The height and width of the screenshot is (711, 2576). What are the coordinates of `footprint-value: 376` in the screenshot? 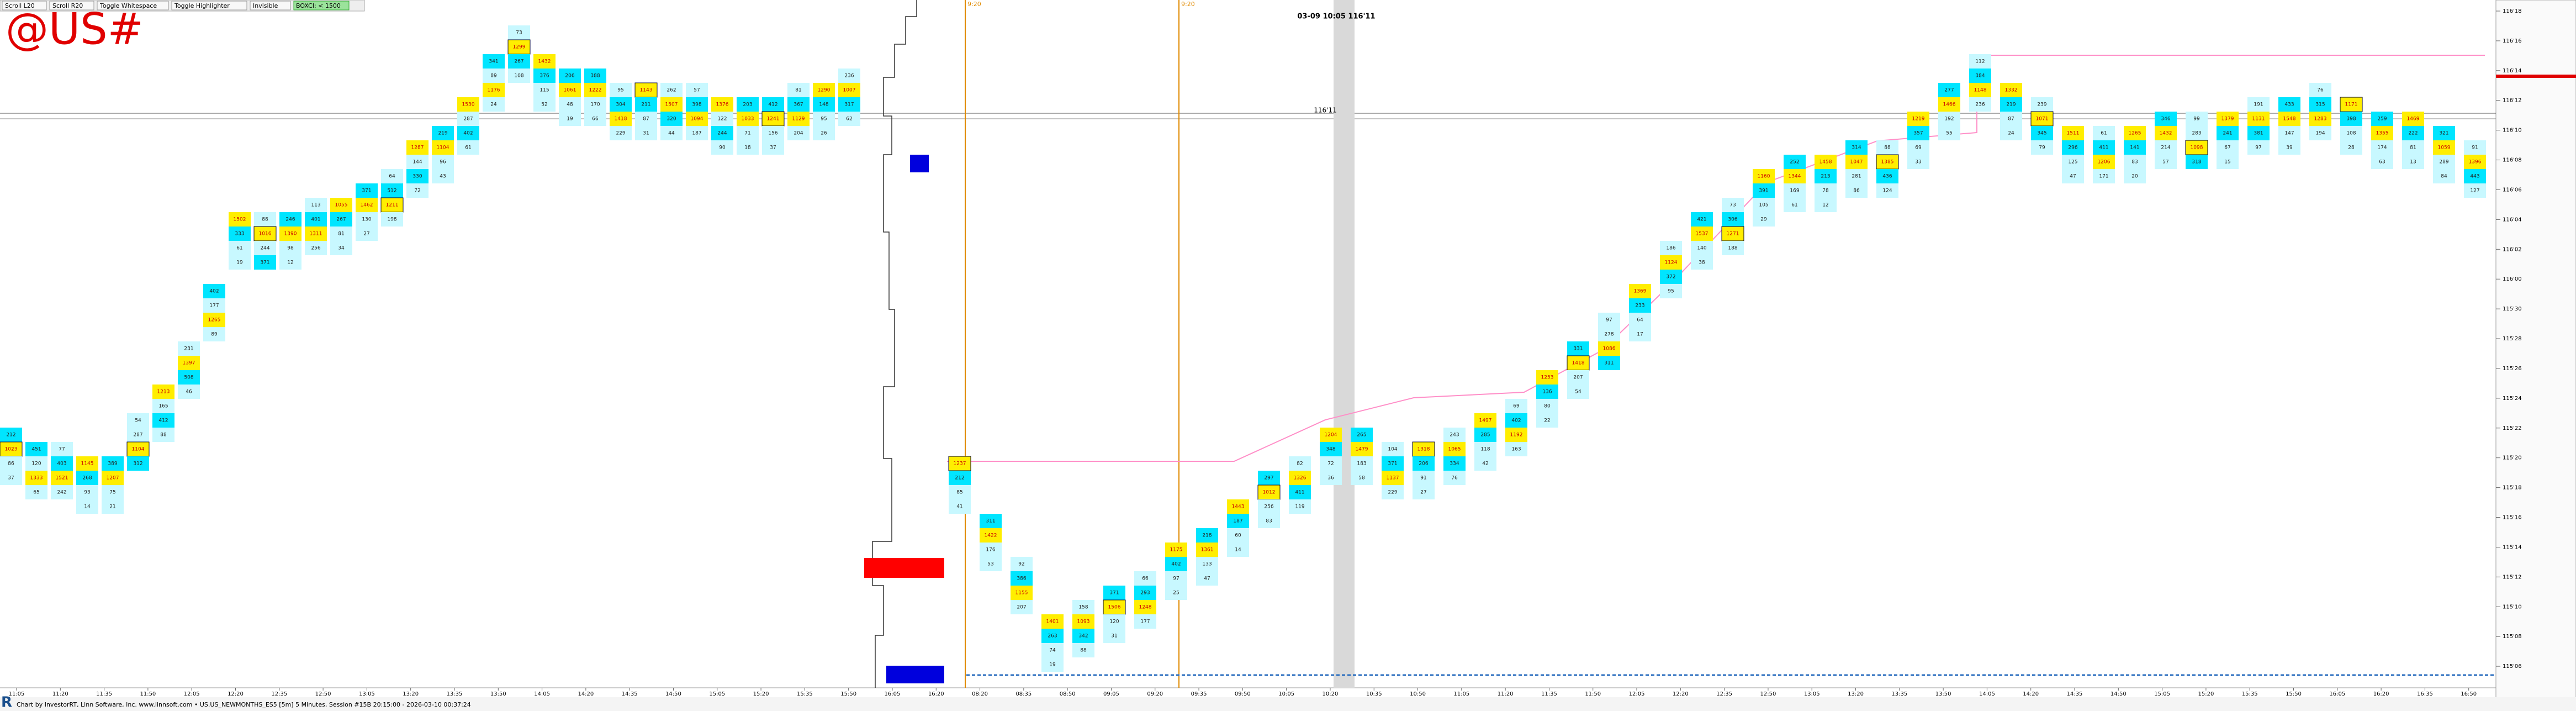 It's located at (544, 76).